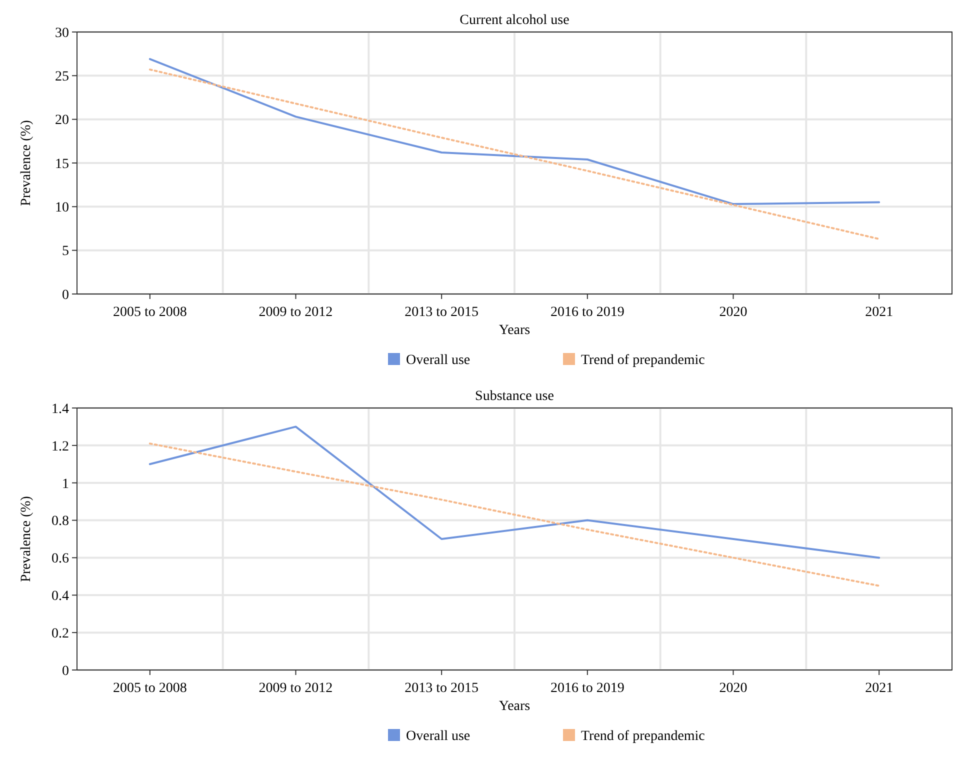  What do you see at coordinates (62, 120) in the screenshot?
I see `y-tick-label: 20` at bounding box center [62, 120].